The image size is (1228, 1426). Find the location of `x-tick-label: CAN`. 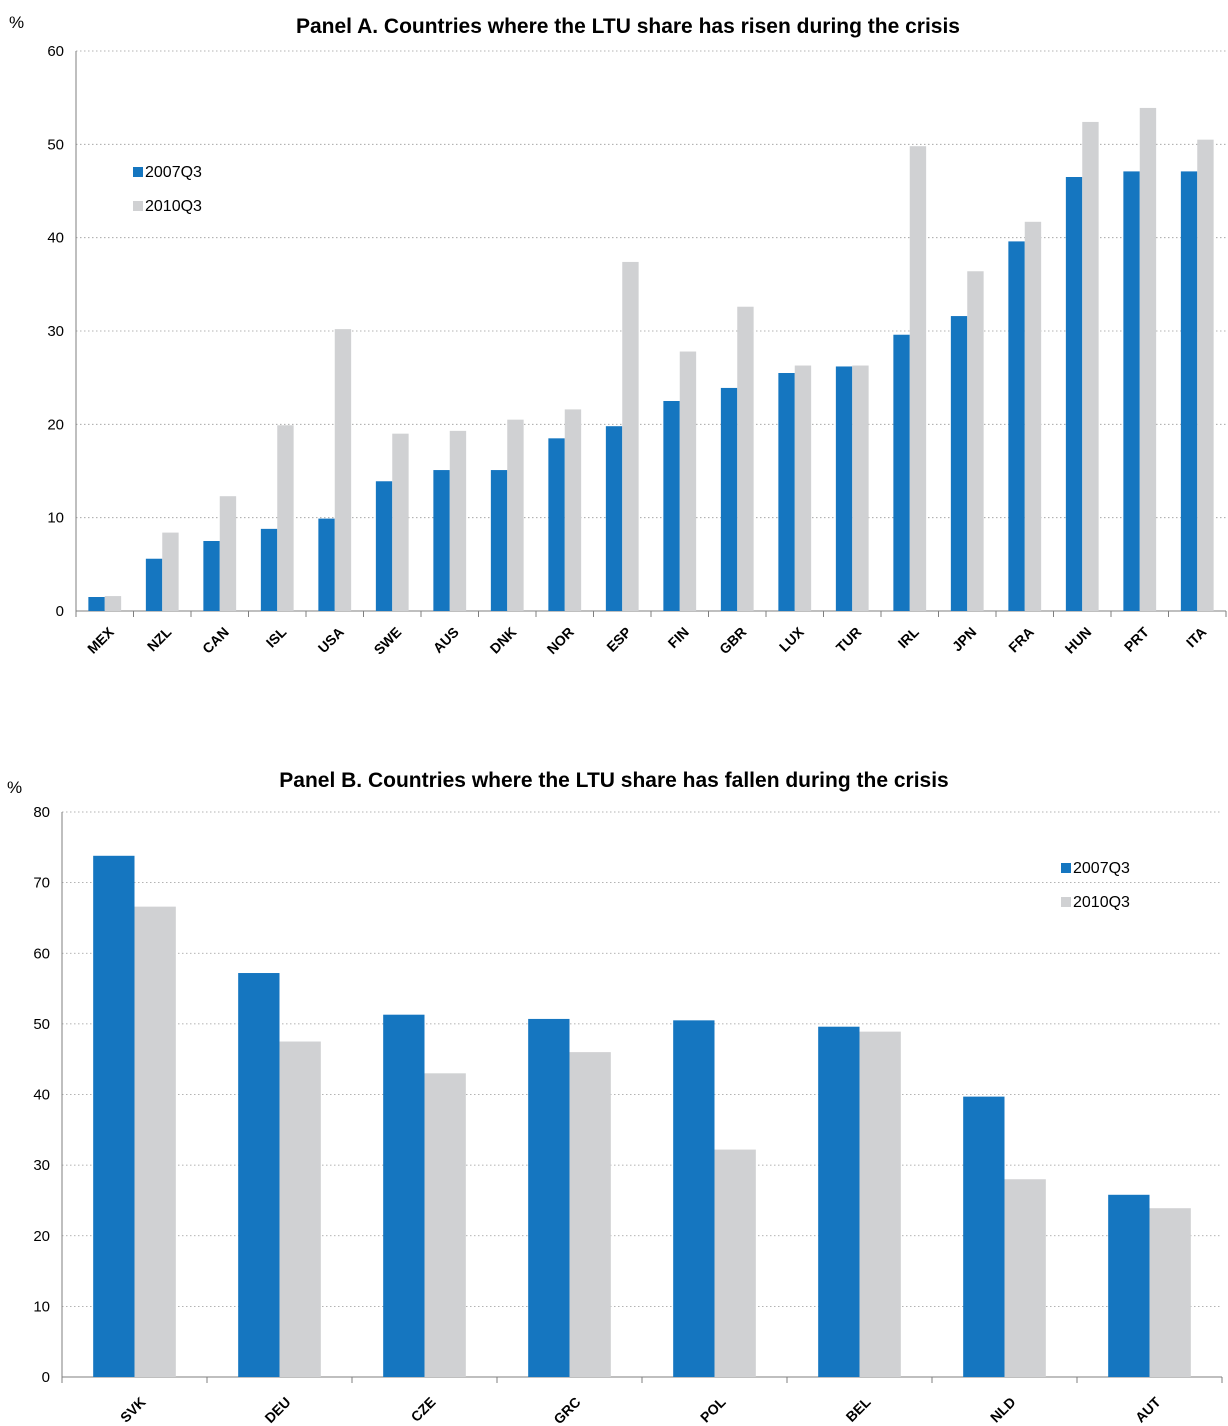

x-tick-label: CAN is located at coordinates (215, 640).